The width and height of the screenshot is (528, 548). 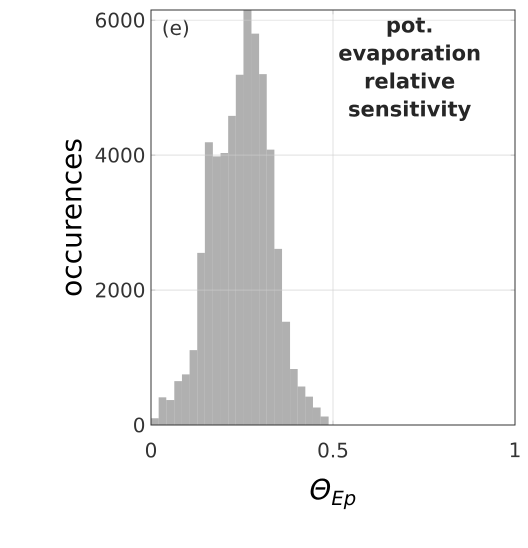 What do you see at coordinates (74, 217) in the screenshot?
I see `y-axis-title: occurences` at bounding box center [74, 217].